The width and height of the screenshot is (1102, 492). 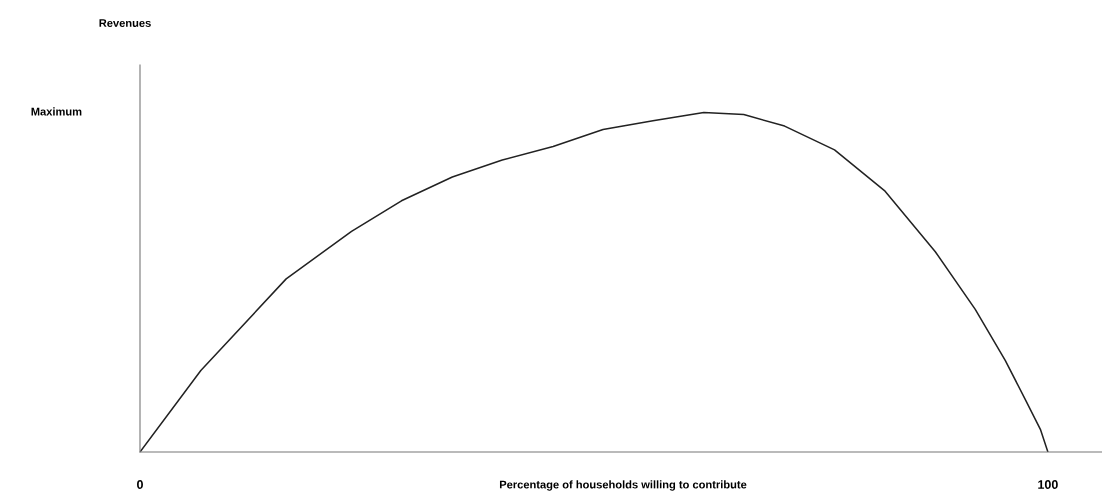 What do you see at coordinates (56, 111) in the screenshot?
I see `text: Maximum` at bounding box center [56, 111].